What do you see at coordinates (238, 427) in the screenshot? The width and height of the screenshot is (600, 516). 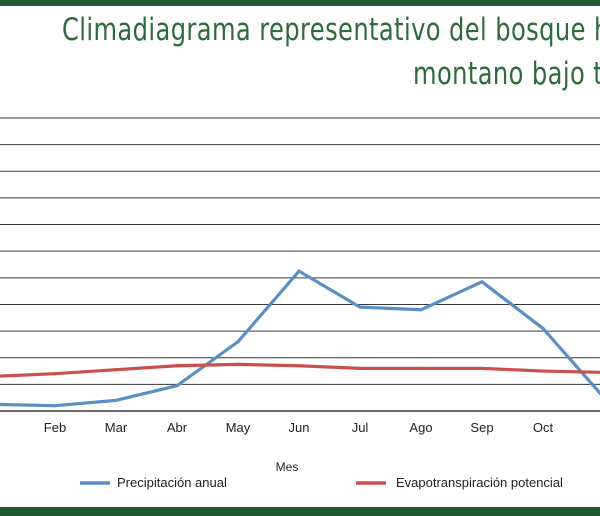 I see `x-tick-label: May` at bounding box center [238, 427].